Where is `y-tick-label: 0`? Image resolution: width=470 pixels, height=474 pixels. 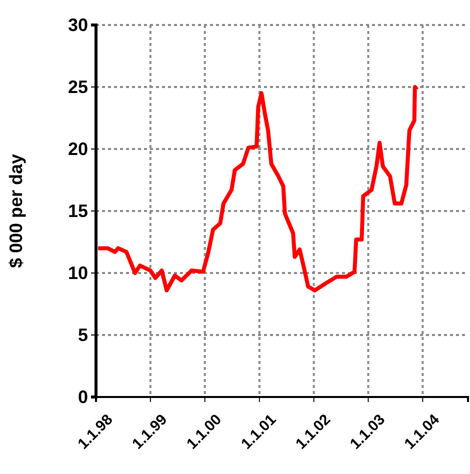 y-tick-label: 0 is located at coordinates (83, 396).